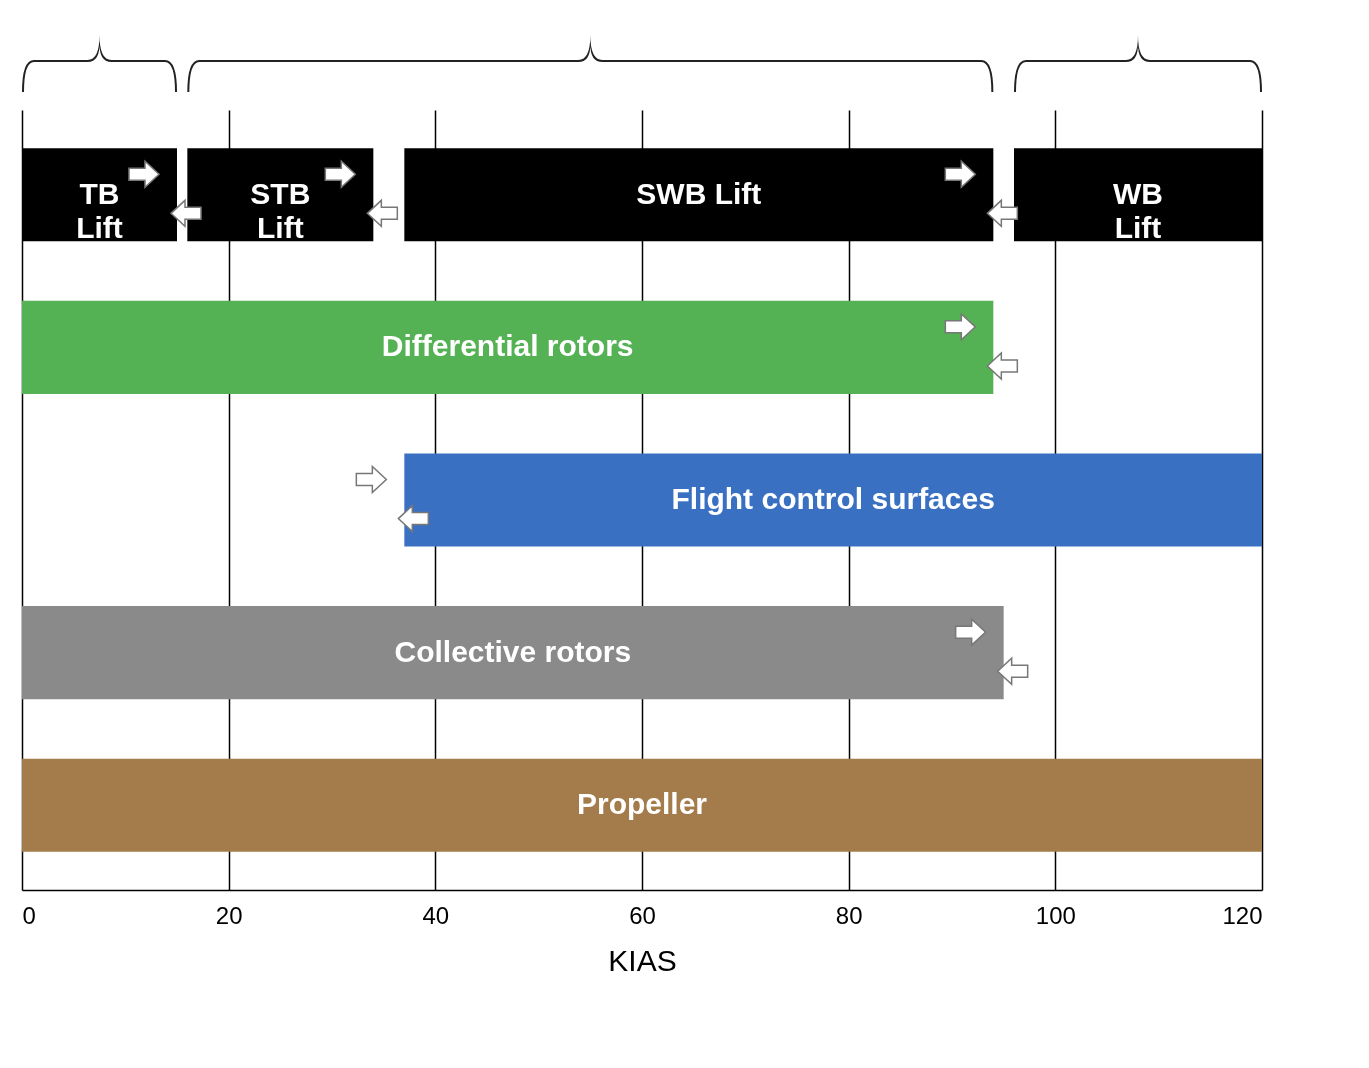 The image size is (1369, 1068). I want to click on x-axis-title: KIAS, so click(642, 960).